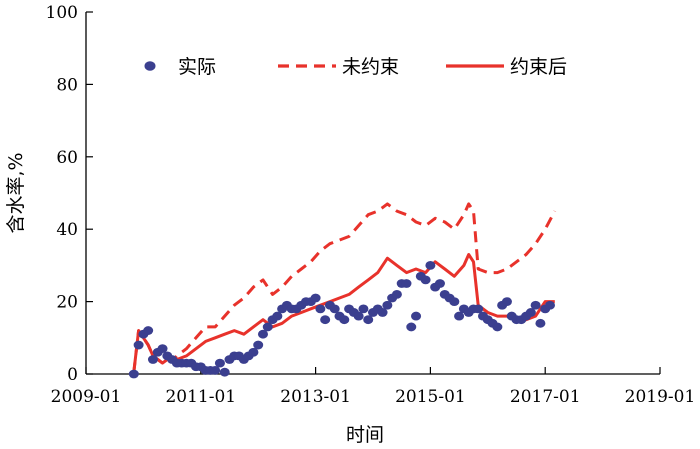  I want to click on legend-label: 未约束, so click(370, 67).